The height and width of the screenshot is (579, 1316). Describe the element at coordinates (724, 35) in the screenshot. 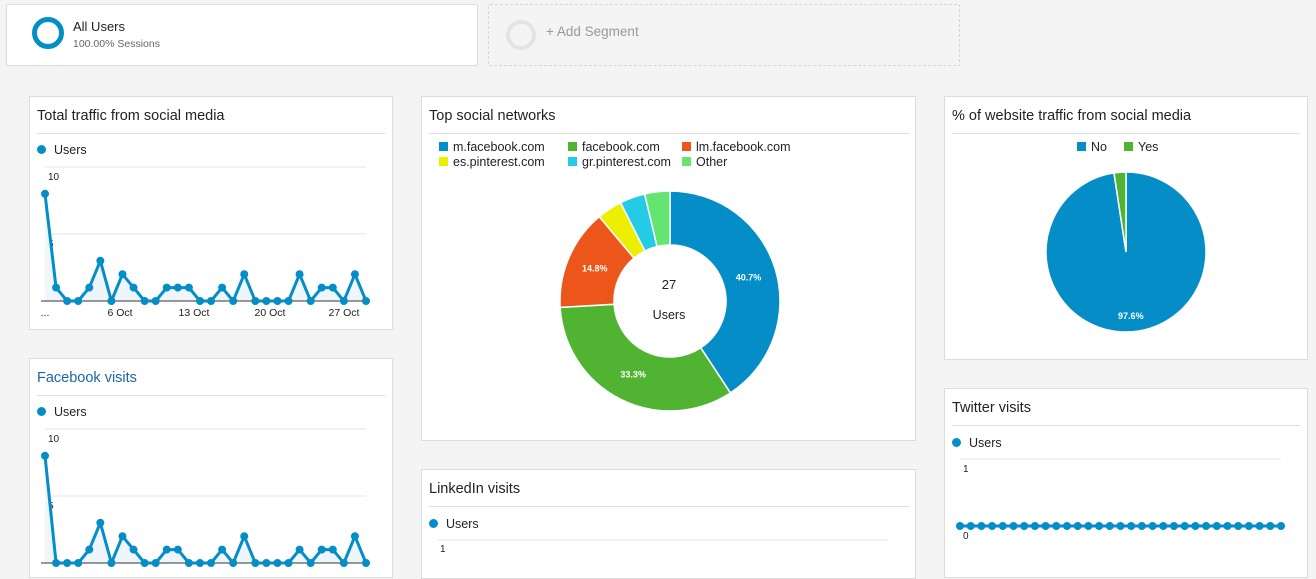

I see `add-segment-button: + Add Segment` at that location.